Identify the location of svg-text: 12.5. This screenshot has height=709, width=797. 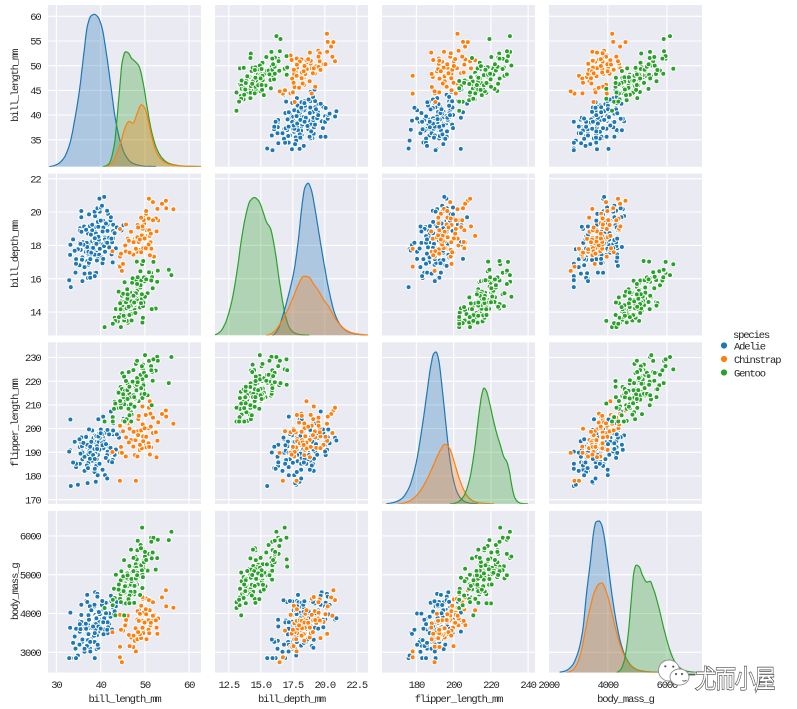
(228, 686).